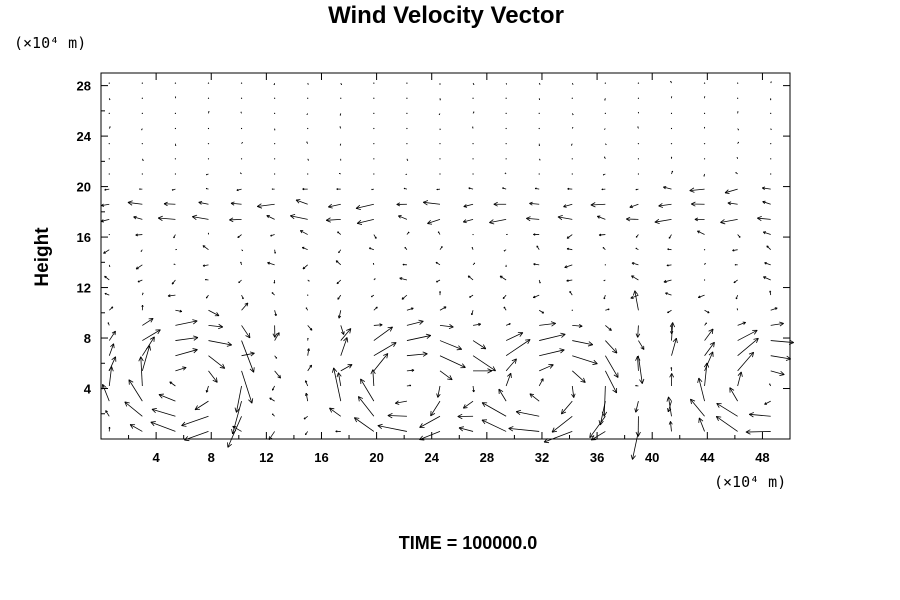  Describe the element at coordinates (84, 136) in the screenshot. I see `y-tick-label: 24` at that location.